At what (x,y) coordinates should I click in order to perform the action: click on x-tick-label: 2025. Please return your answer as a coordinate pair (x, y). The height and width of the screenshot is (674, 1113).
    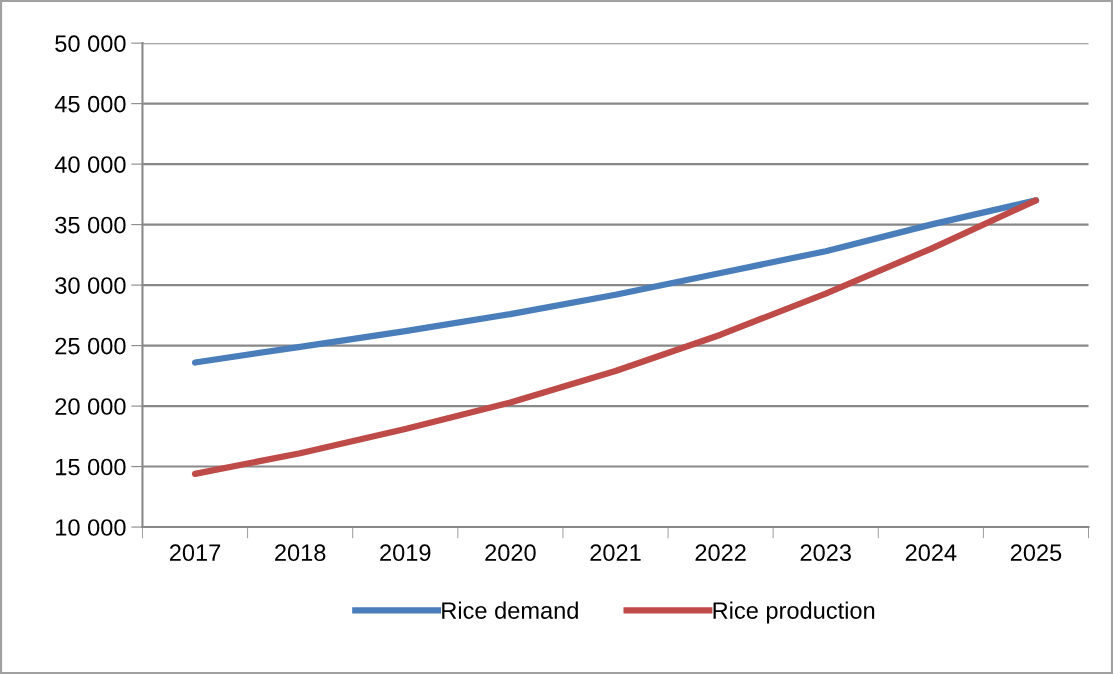
    Looking at the image, I should click on (1036, 553).